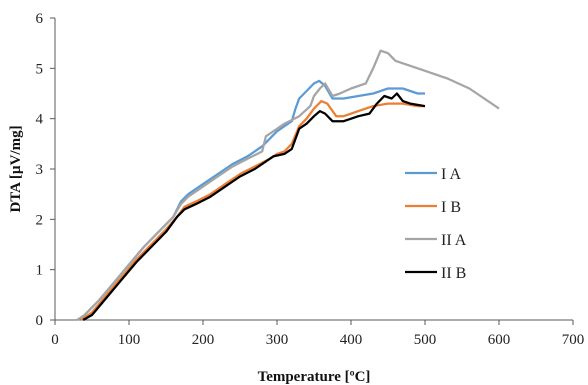 This screenshot has width=588, height=385. I want to click on x-tick-label: 600, so click(499, 340).